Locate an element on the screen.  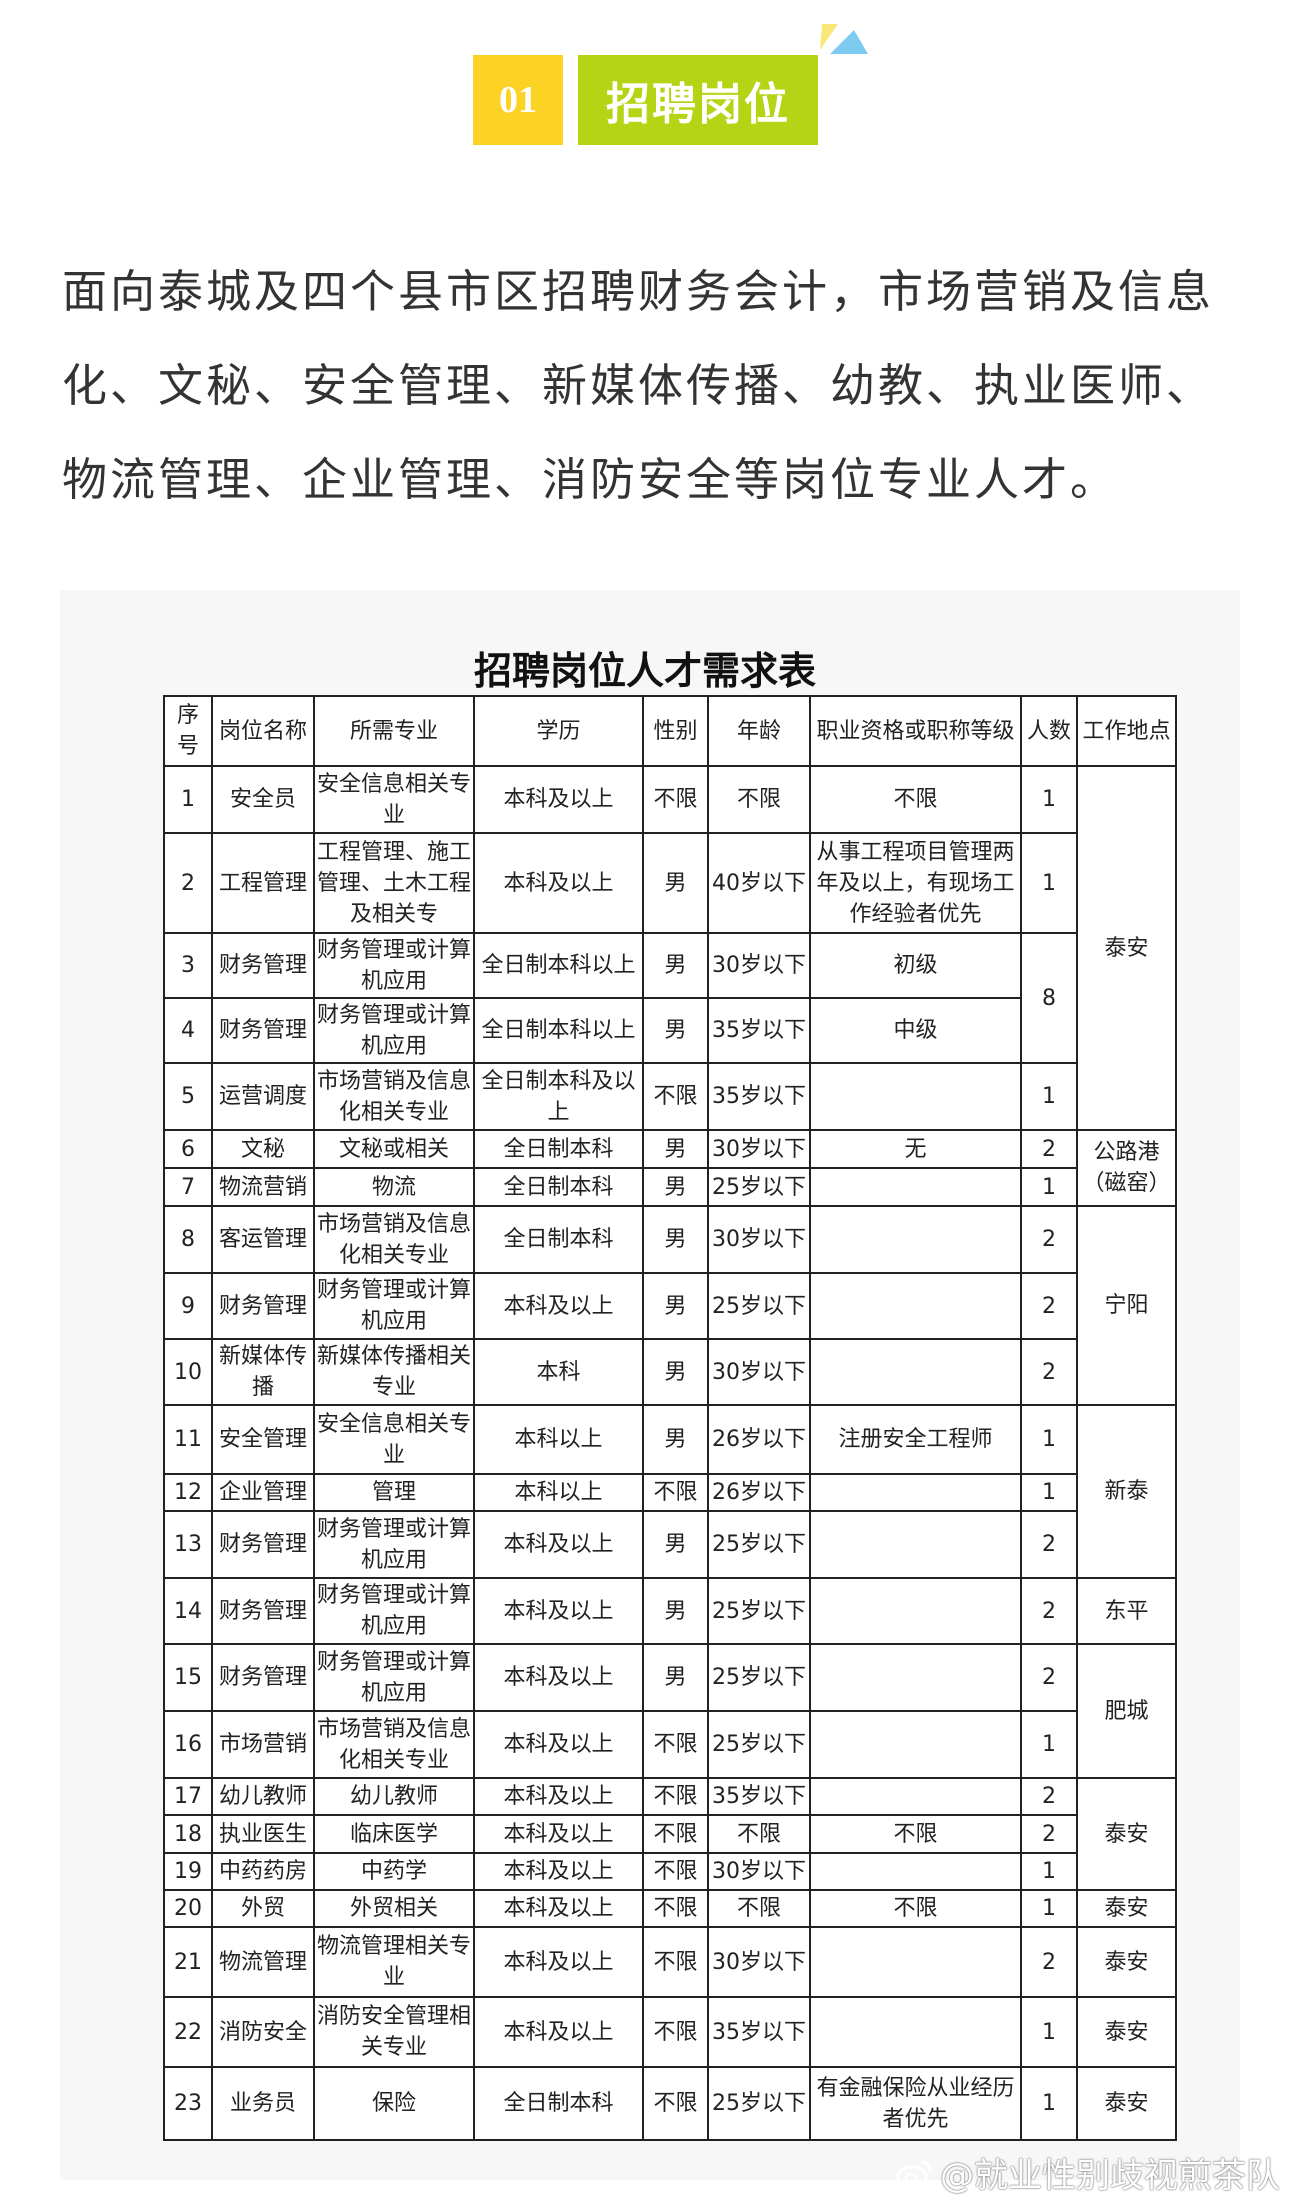
cell-major: 安全信息相关专业 is located at coordinates (394, 799).